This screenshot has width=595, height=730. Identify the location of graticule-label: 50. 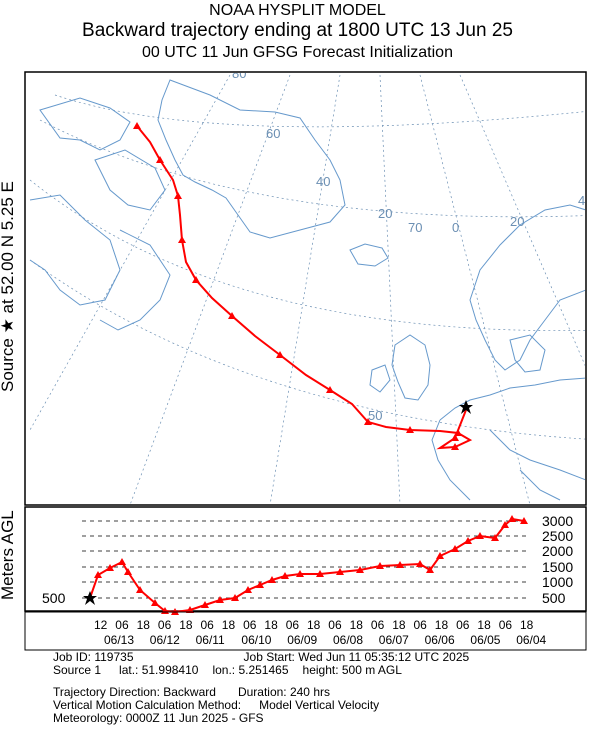
(375, 415).